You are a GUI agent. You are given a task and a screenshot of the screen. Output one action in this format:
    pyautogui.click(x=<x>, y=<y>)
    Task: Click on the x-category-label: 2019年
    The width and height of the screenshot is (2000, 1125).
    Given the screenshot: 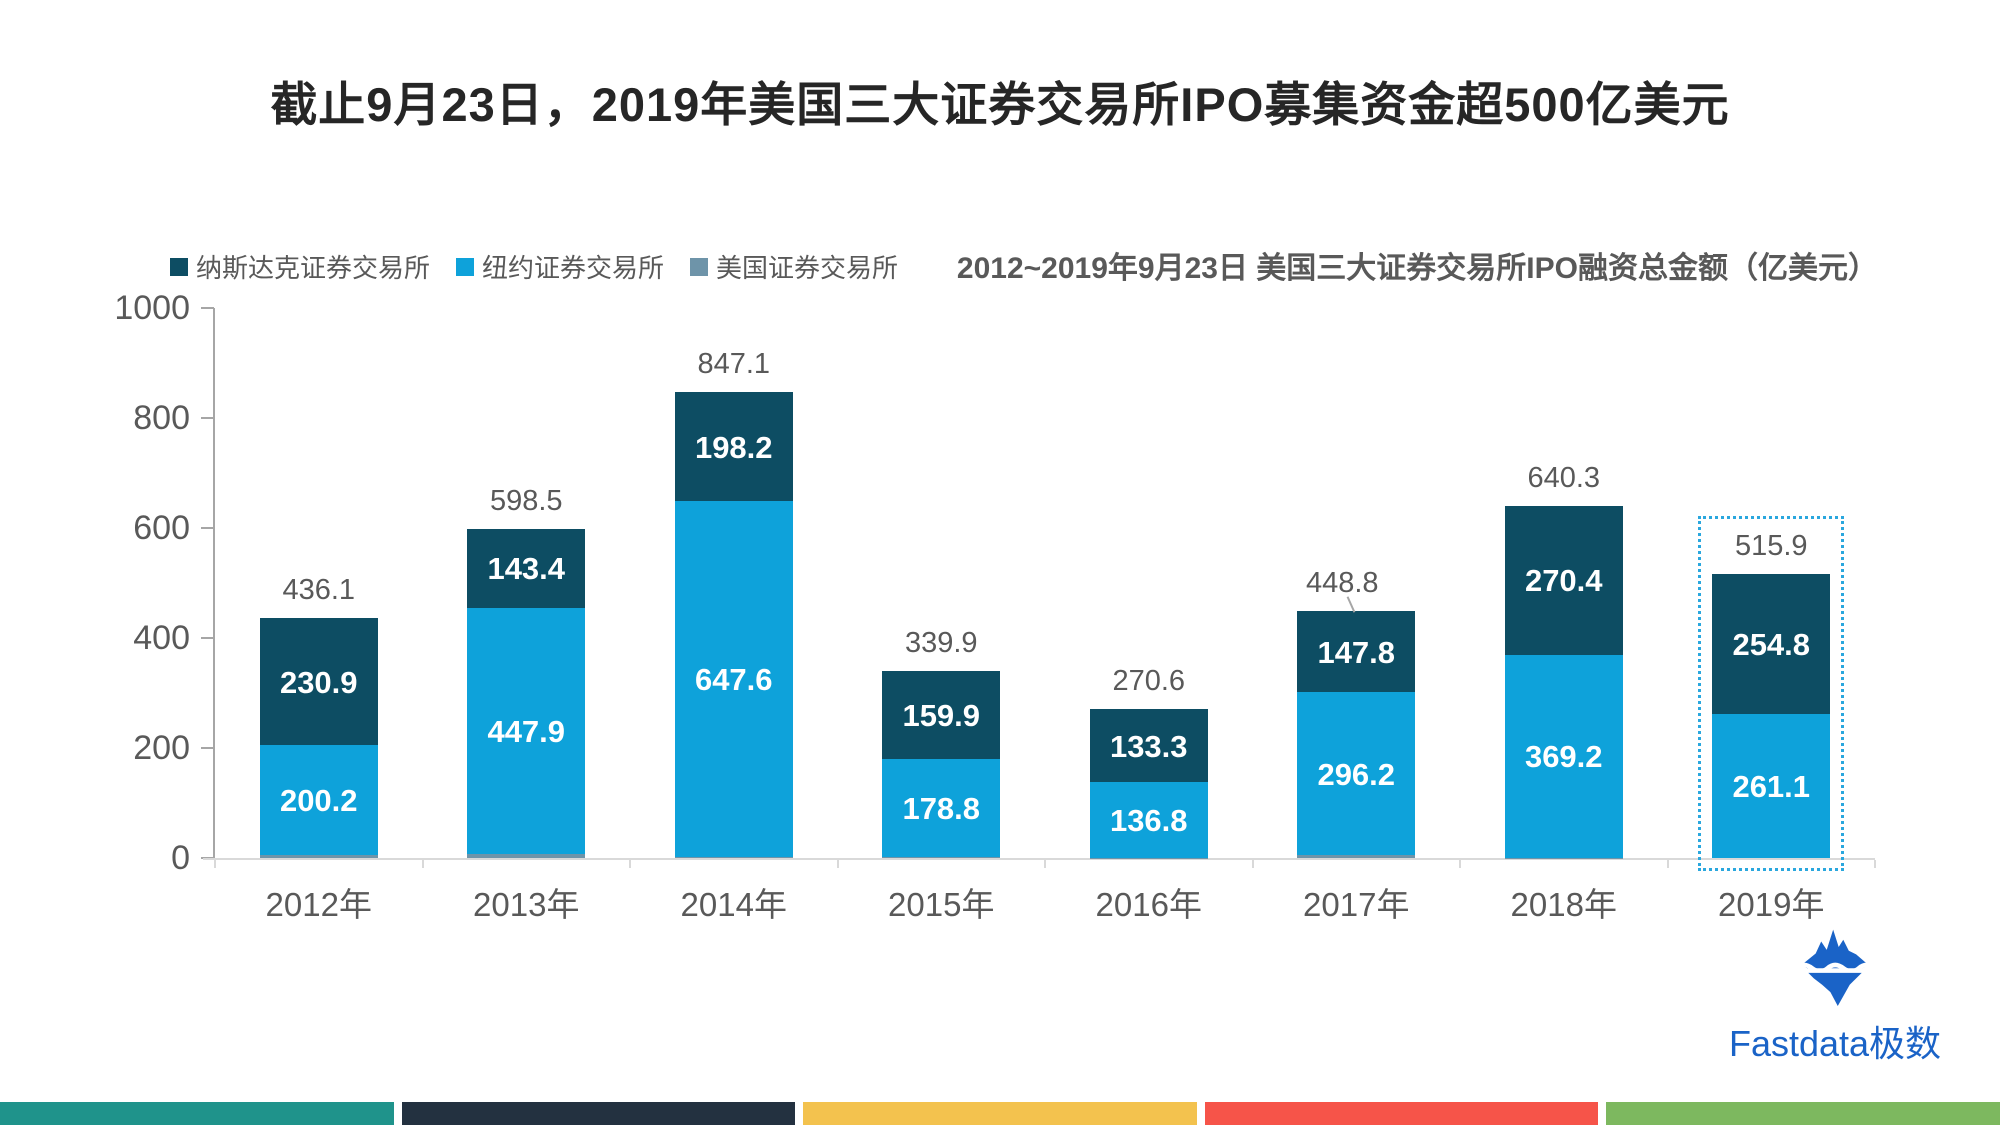 What is the action you would take?
    pyautogui.click(x=1771, y=904)
    